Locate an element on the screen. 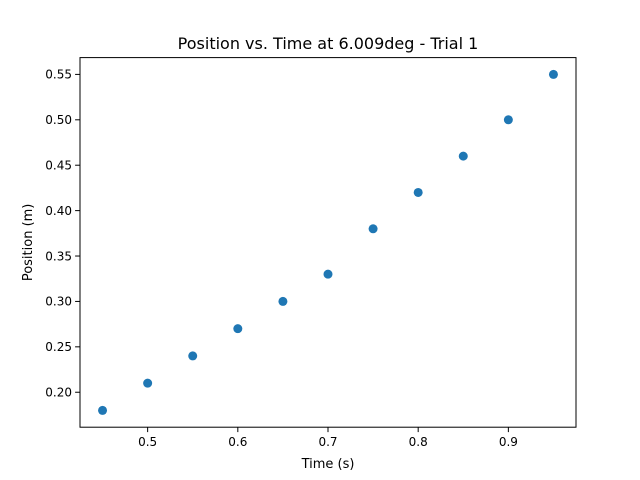 The height and width of the screenshot is (480, 640). y-tick-label: 0.30 is located at coordinates (58, 302).